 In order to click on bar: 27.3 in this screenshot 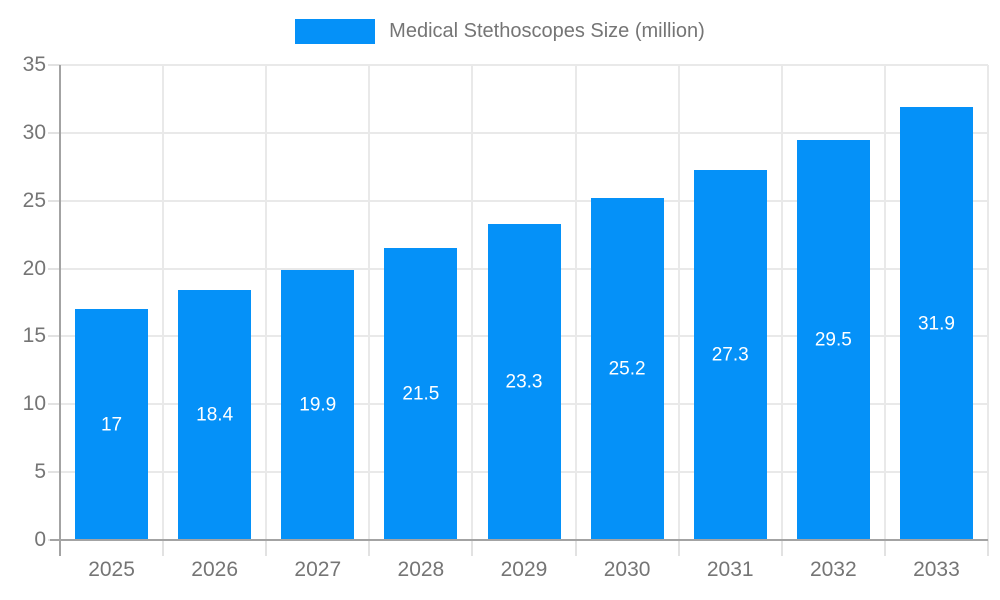, I will do `click(730, 354)`.